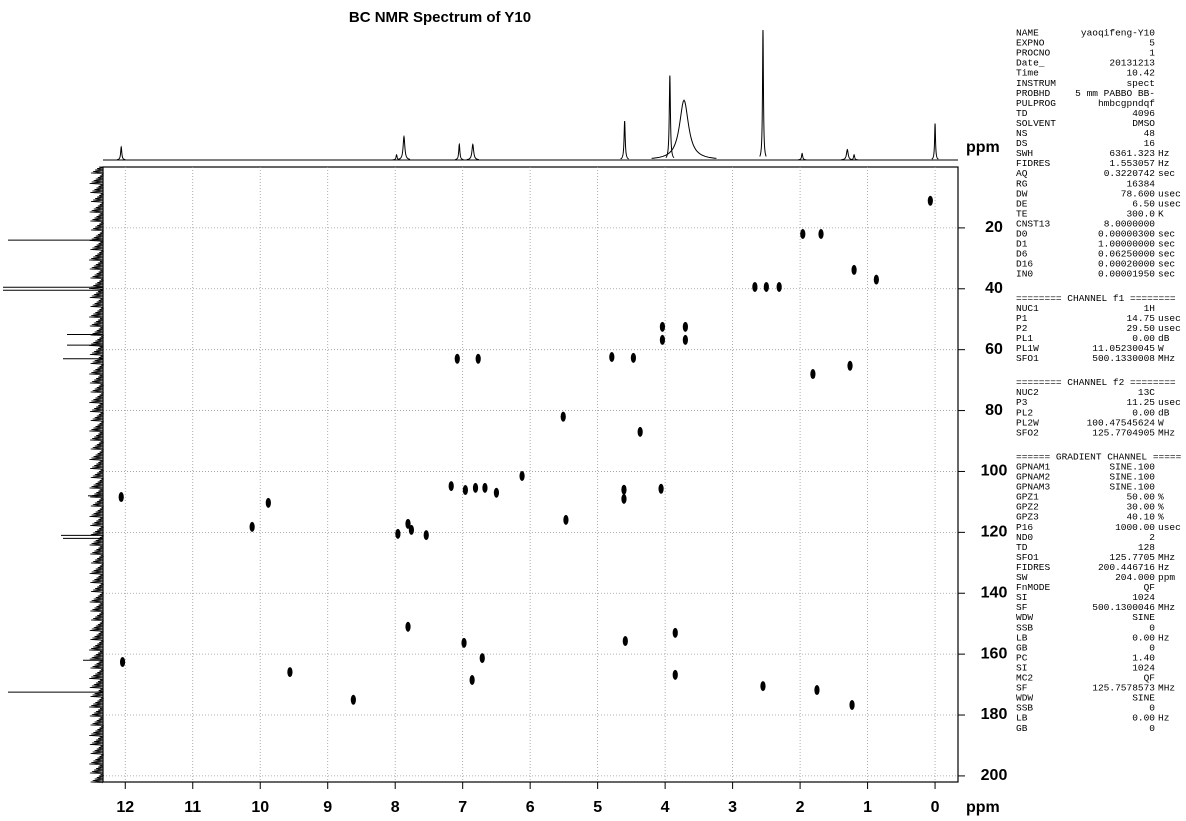 Image resolution: width=1186 pixels, height=821 pixels. What do you see at coordinates (1164, 338) in the screenshot?
I see `parameter-unit: dB` at bounding box center [1164, 338].